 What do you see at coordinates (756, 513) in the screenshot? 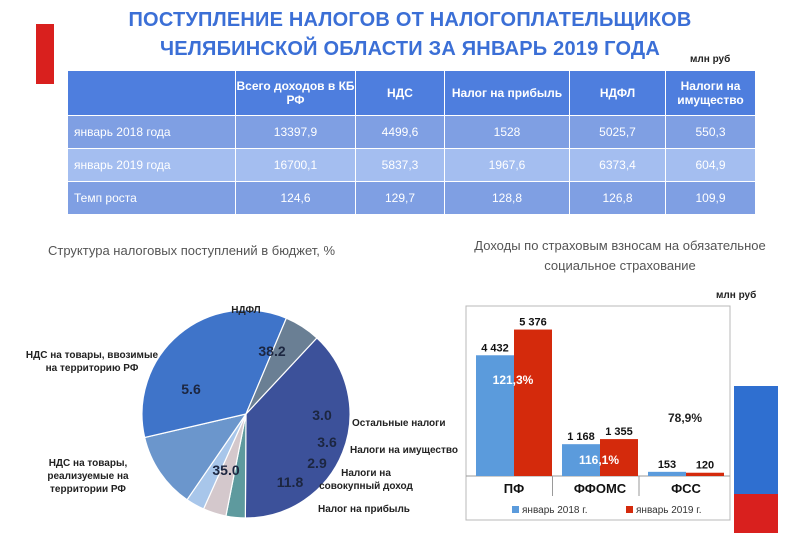
I see `right-red-accent` at bounding box center [756, 513].